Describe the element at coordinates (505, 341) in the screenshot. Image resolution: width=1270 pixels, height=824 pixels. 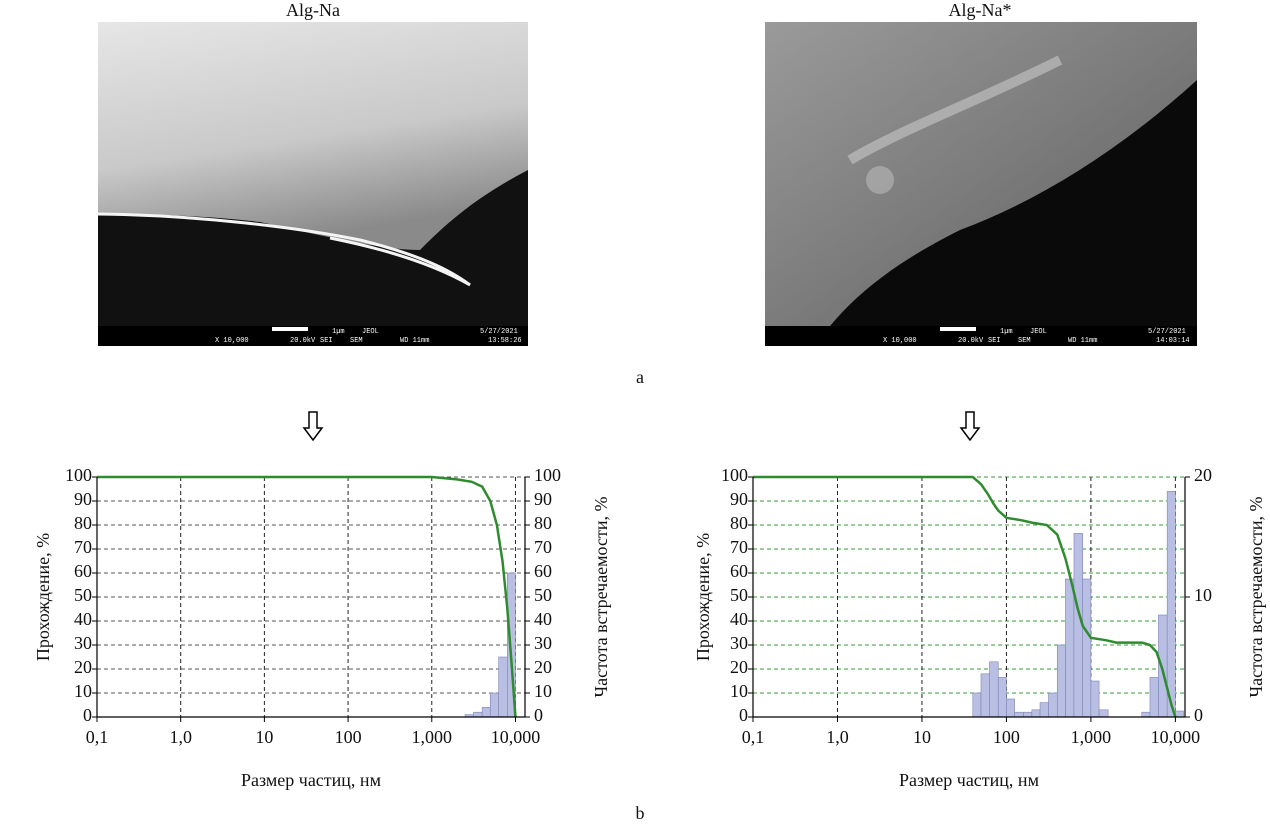
I see `sem-time: 13:58:26` at that location.